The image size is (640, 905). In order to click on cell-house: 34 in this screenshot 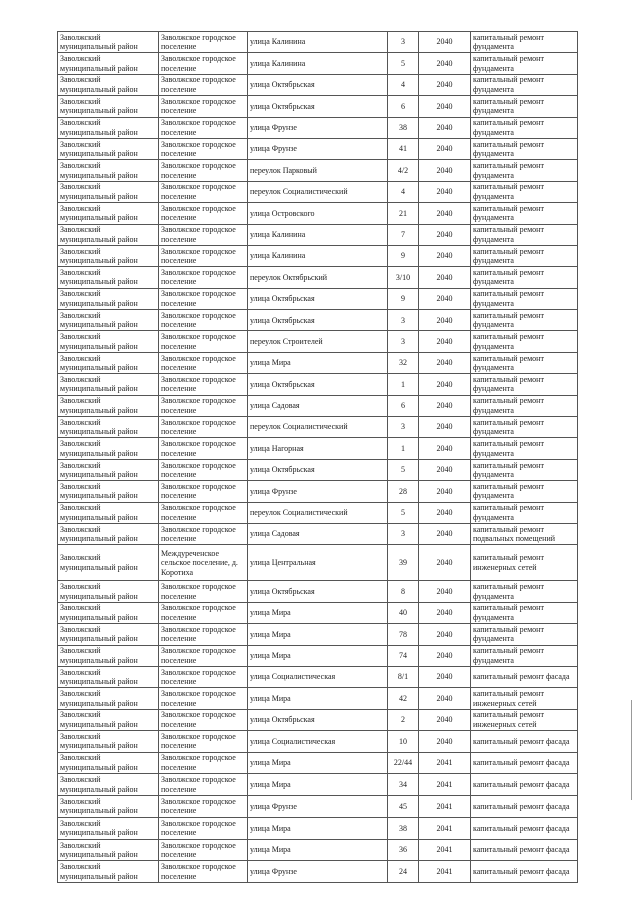, I will do `click(403, 785)`.